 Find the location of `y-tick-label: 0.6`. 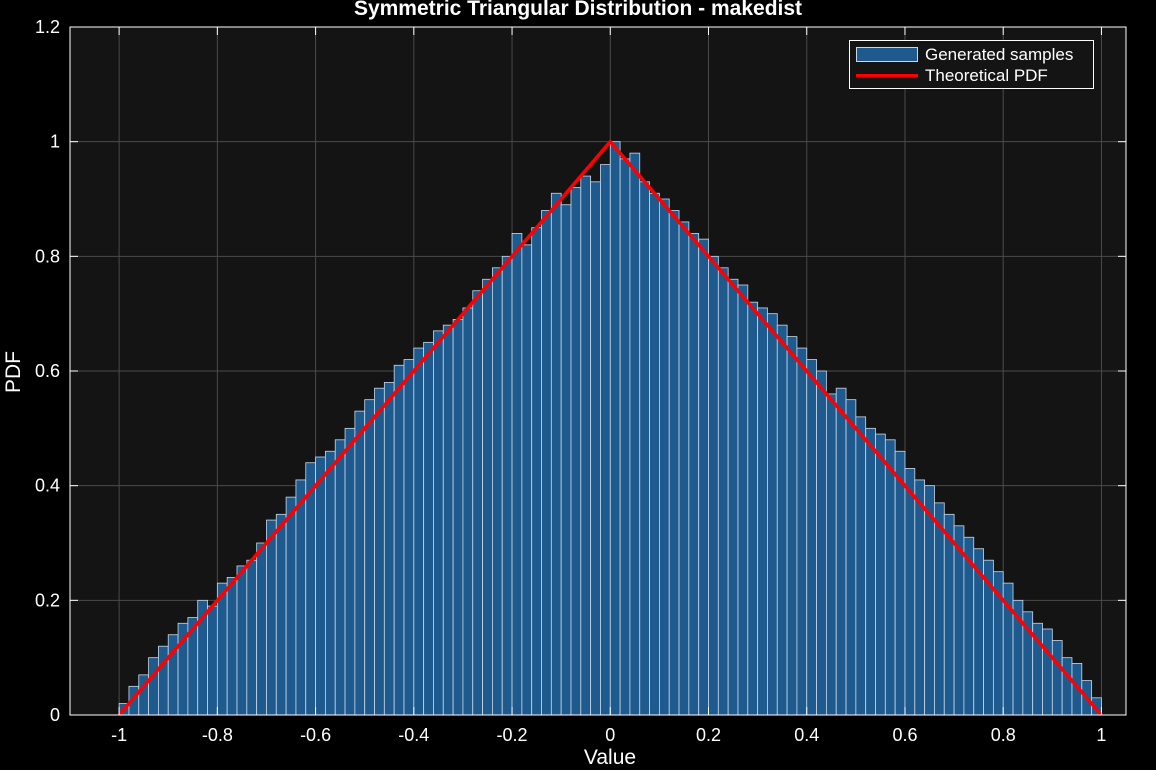

y-tick-label: 0.6 is located at coordinates (47, 371).